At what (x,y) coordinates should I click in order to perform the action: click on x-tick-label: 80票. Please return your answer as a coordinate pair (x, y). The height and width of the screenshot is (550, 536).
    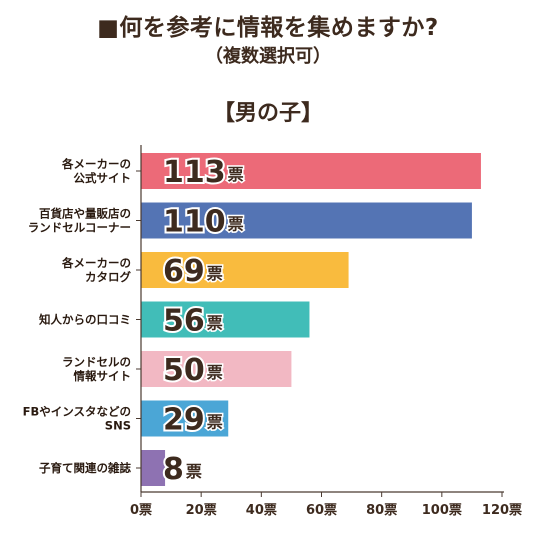
    Looking at the image, I should click on (381, 510).